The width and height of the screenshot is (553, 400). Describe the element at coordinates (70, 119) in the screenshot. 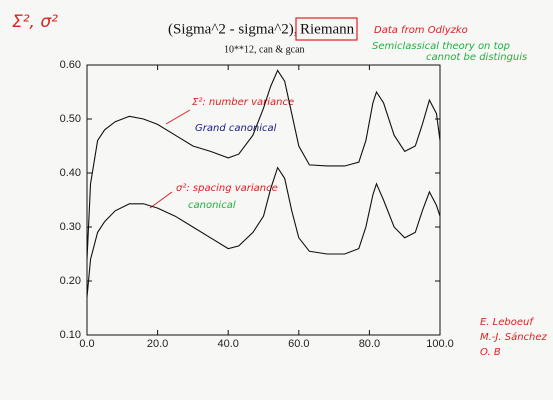

I see `y-tick-label: 0.50` at that location.